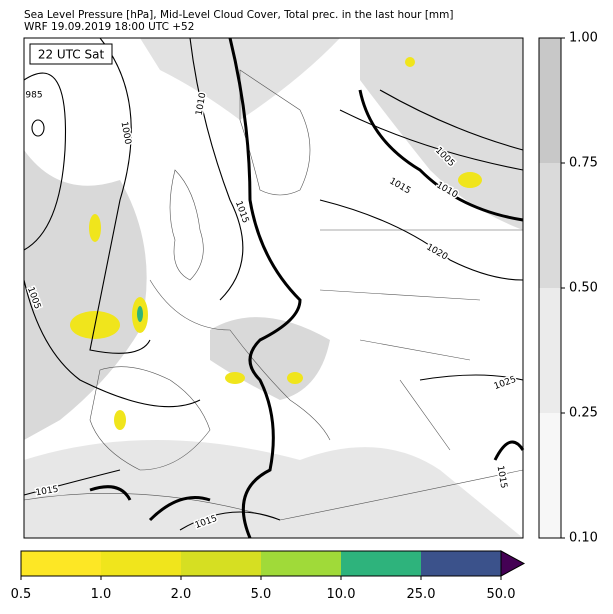 The image size is (613, 614). Describe the element at coordinates (21, 594) in the screenshot. I see `precip-tick-label: 0.5` at that location.